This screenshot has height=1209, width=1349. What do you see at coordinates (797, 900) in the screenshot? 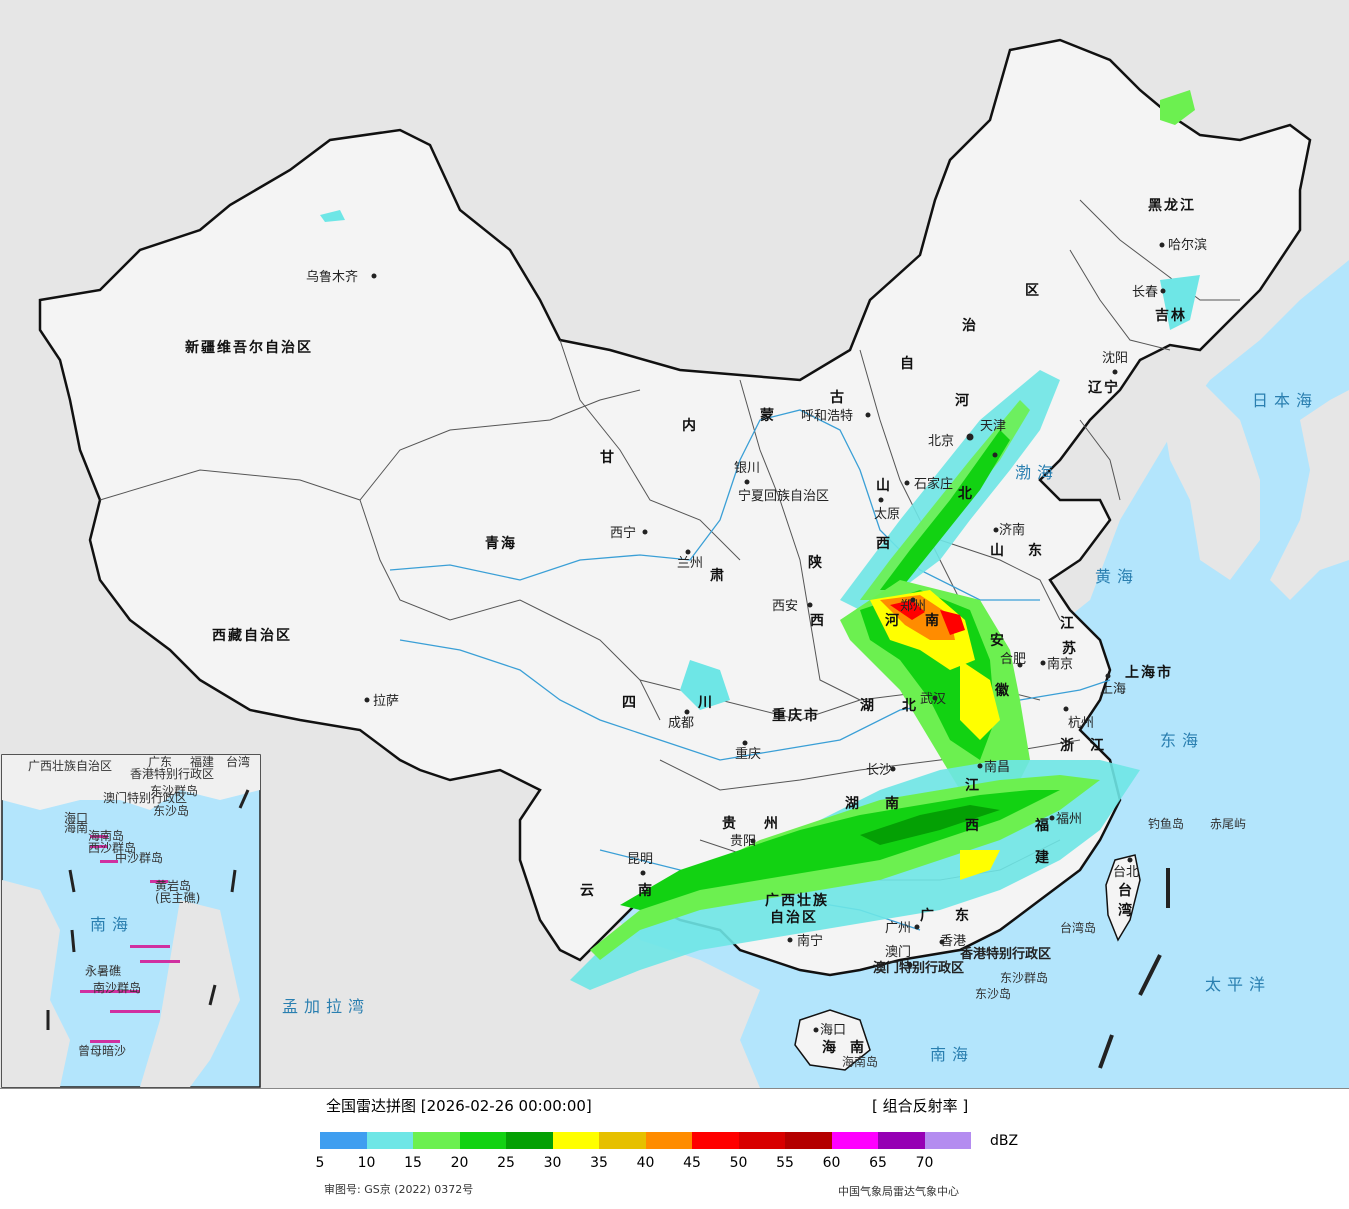
I see `province-label: 广西壮族` at bounding box center [797, 900].